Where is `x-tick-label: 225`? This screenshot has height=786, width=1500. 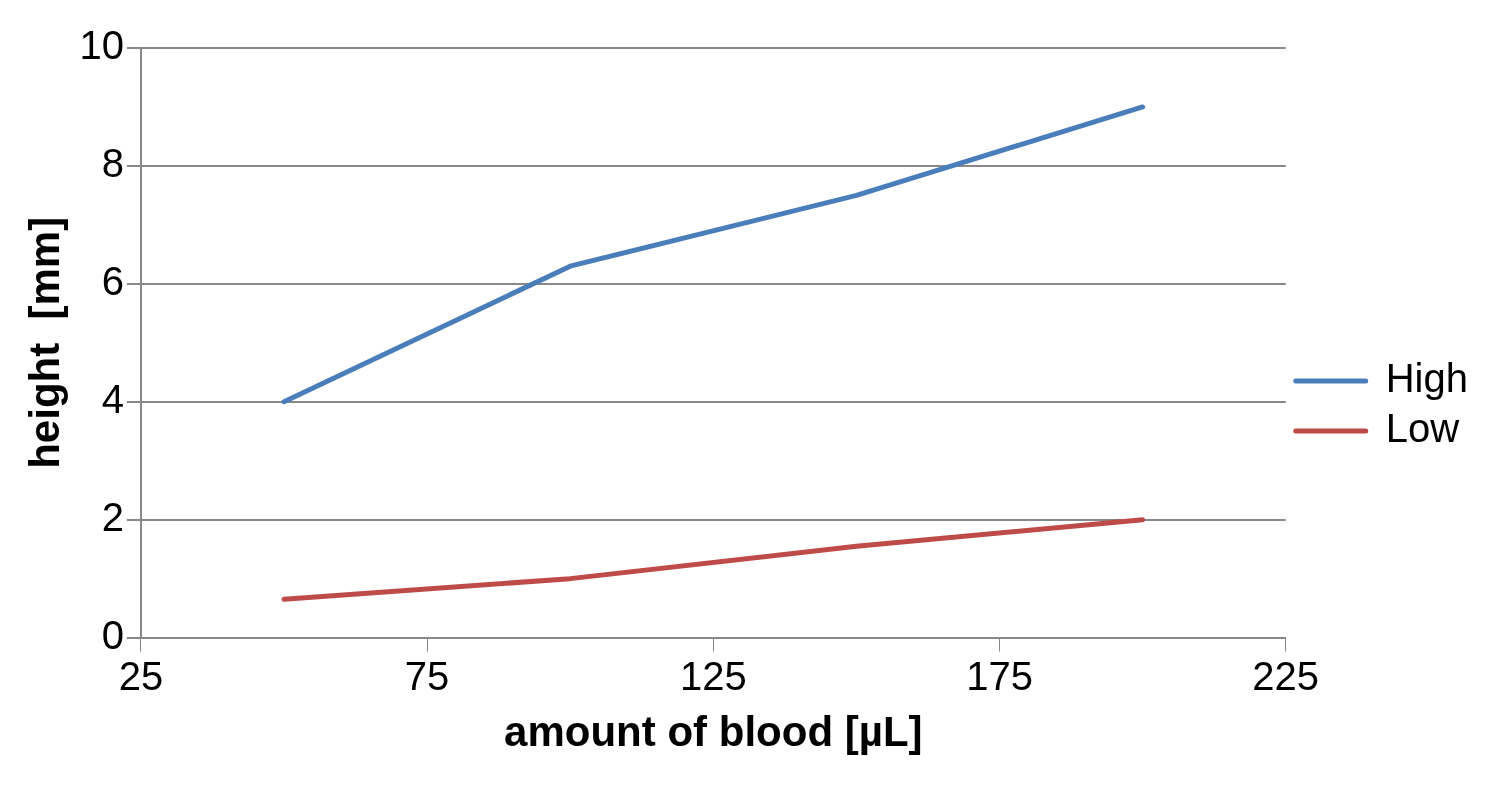 x-tick-label: 225 is located at coordinates (1286, 675).